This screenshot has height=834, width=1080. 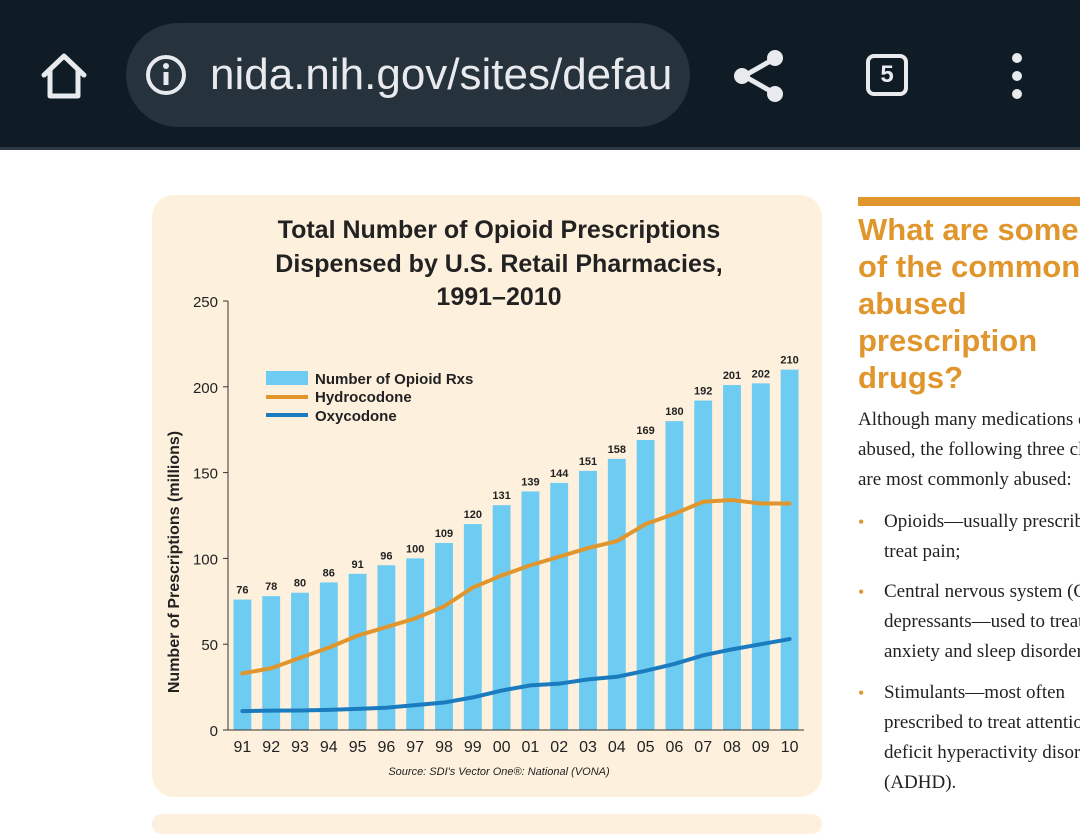 What do you see at coordinates (790, 747) in the screenshot?
I see `x-tick-label: 10` at bounding box center [790, 747].